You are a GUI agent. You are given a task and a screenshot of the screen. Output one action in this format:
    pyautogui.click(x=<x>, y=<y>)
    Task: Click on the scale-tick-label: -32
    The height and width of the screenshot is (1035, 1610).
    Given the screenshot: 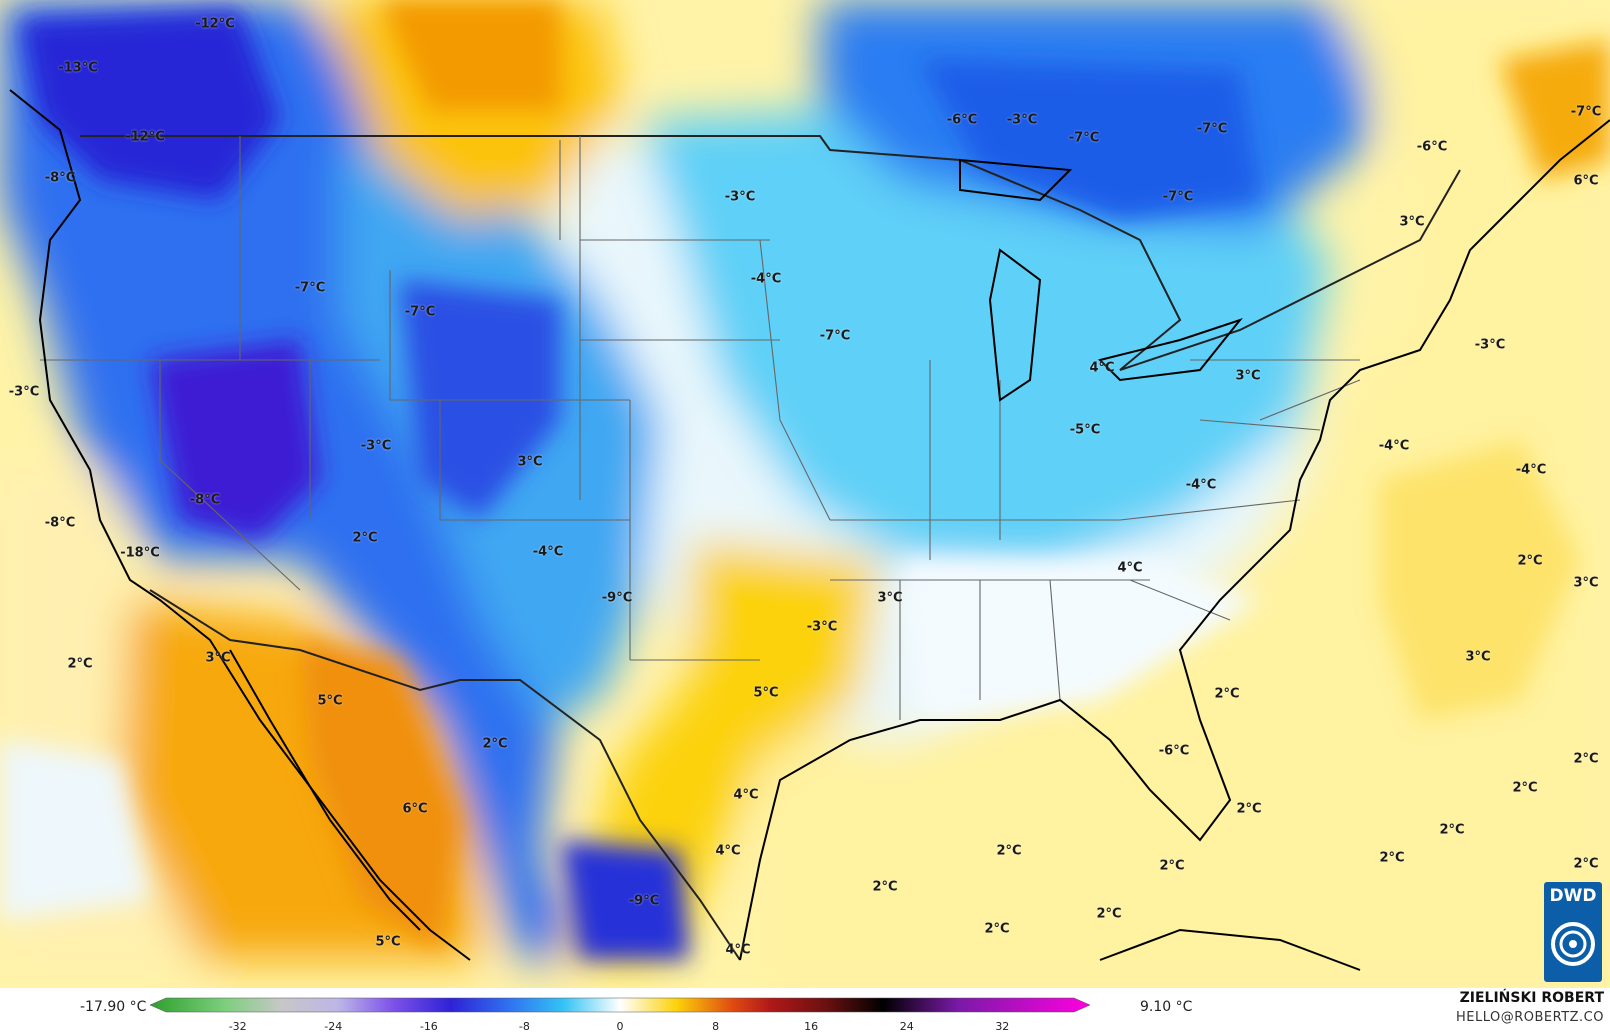 What is the action you would take?
    pyautogui.click(x=237, y=1026)
    